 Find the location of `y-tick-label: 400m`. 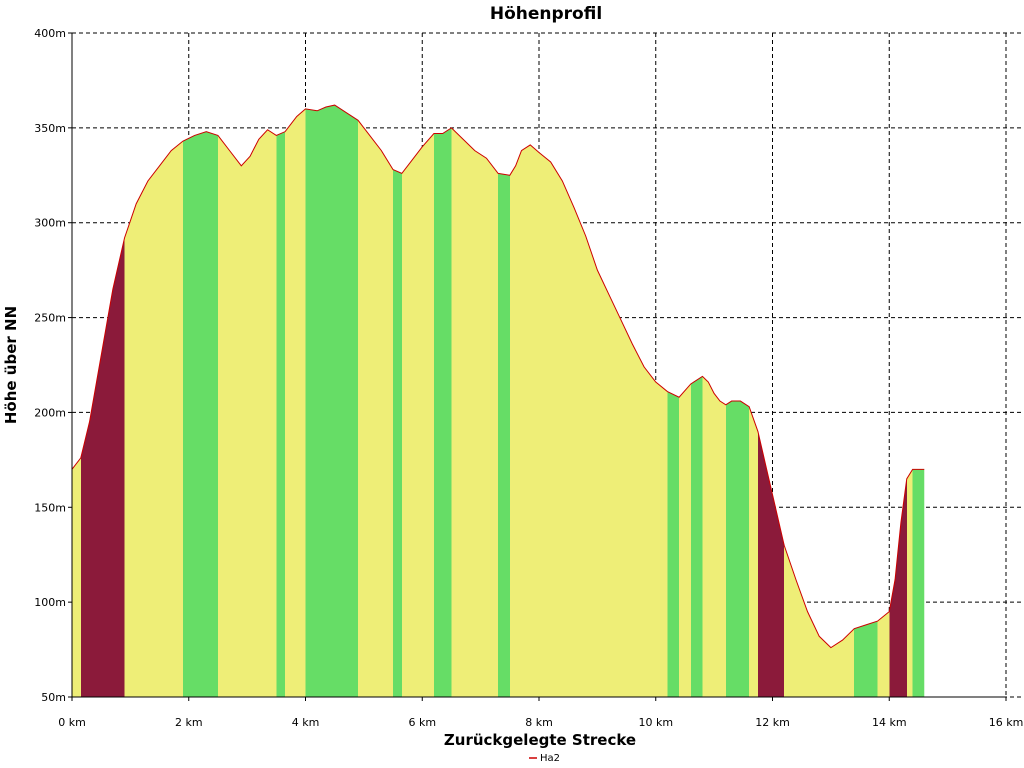

y-tick-label: 400m is located at coordinates (50, 33).